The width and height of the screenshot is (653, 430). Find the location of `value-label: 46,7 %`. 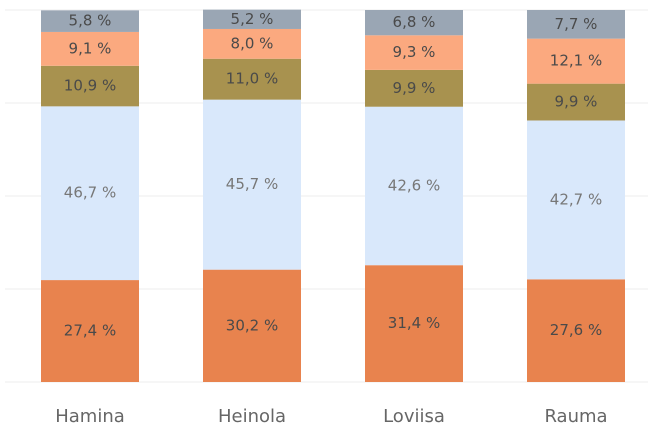

value-label: 46,7 % is located at coordinates (90, 193).